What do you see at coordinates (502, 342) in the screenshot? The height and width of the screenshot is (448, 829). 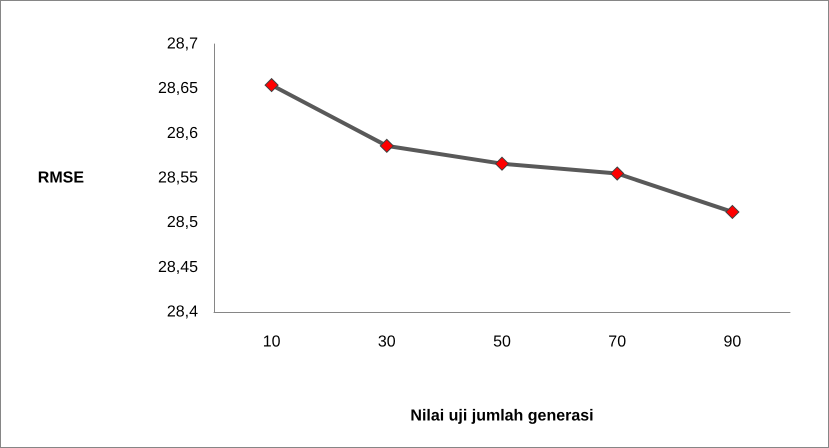 I see `x-tick-label: 50` at bounding box center [502, 342].